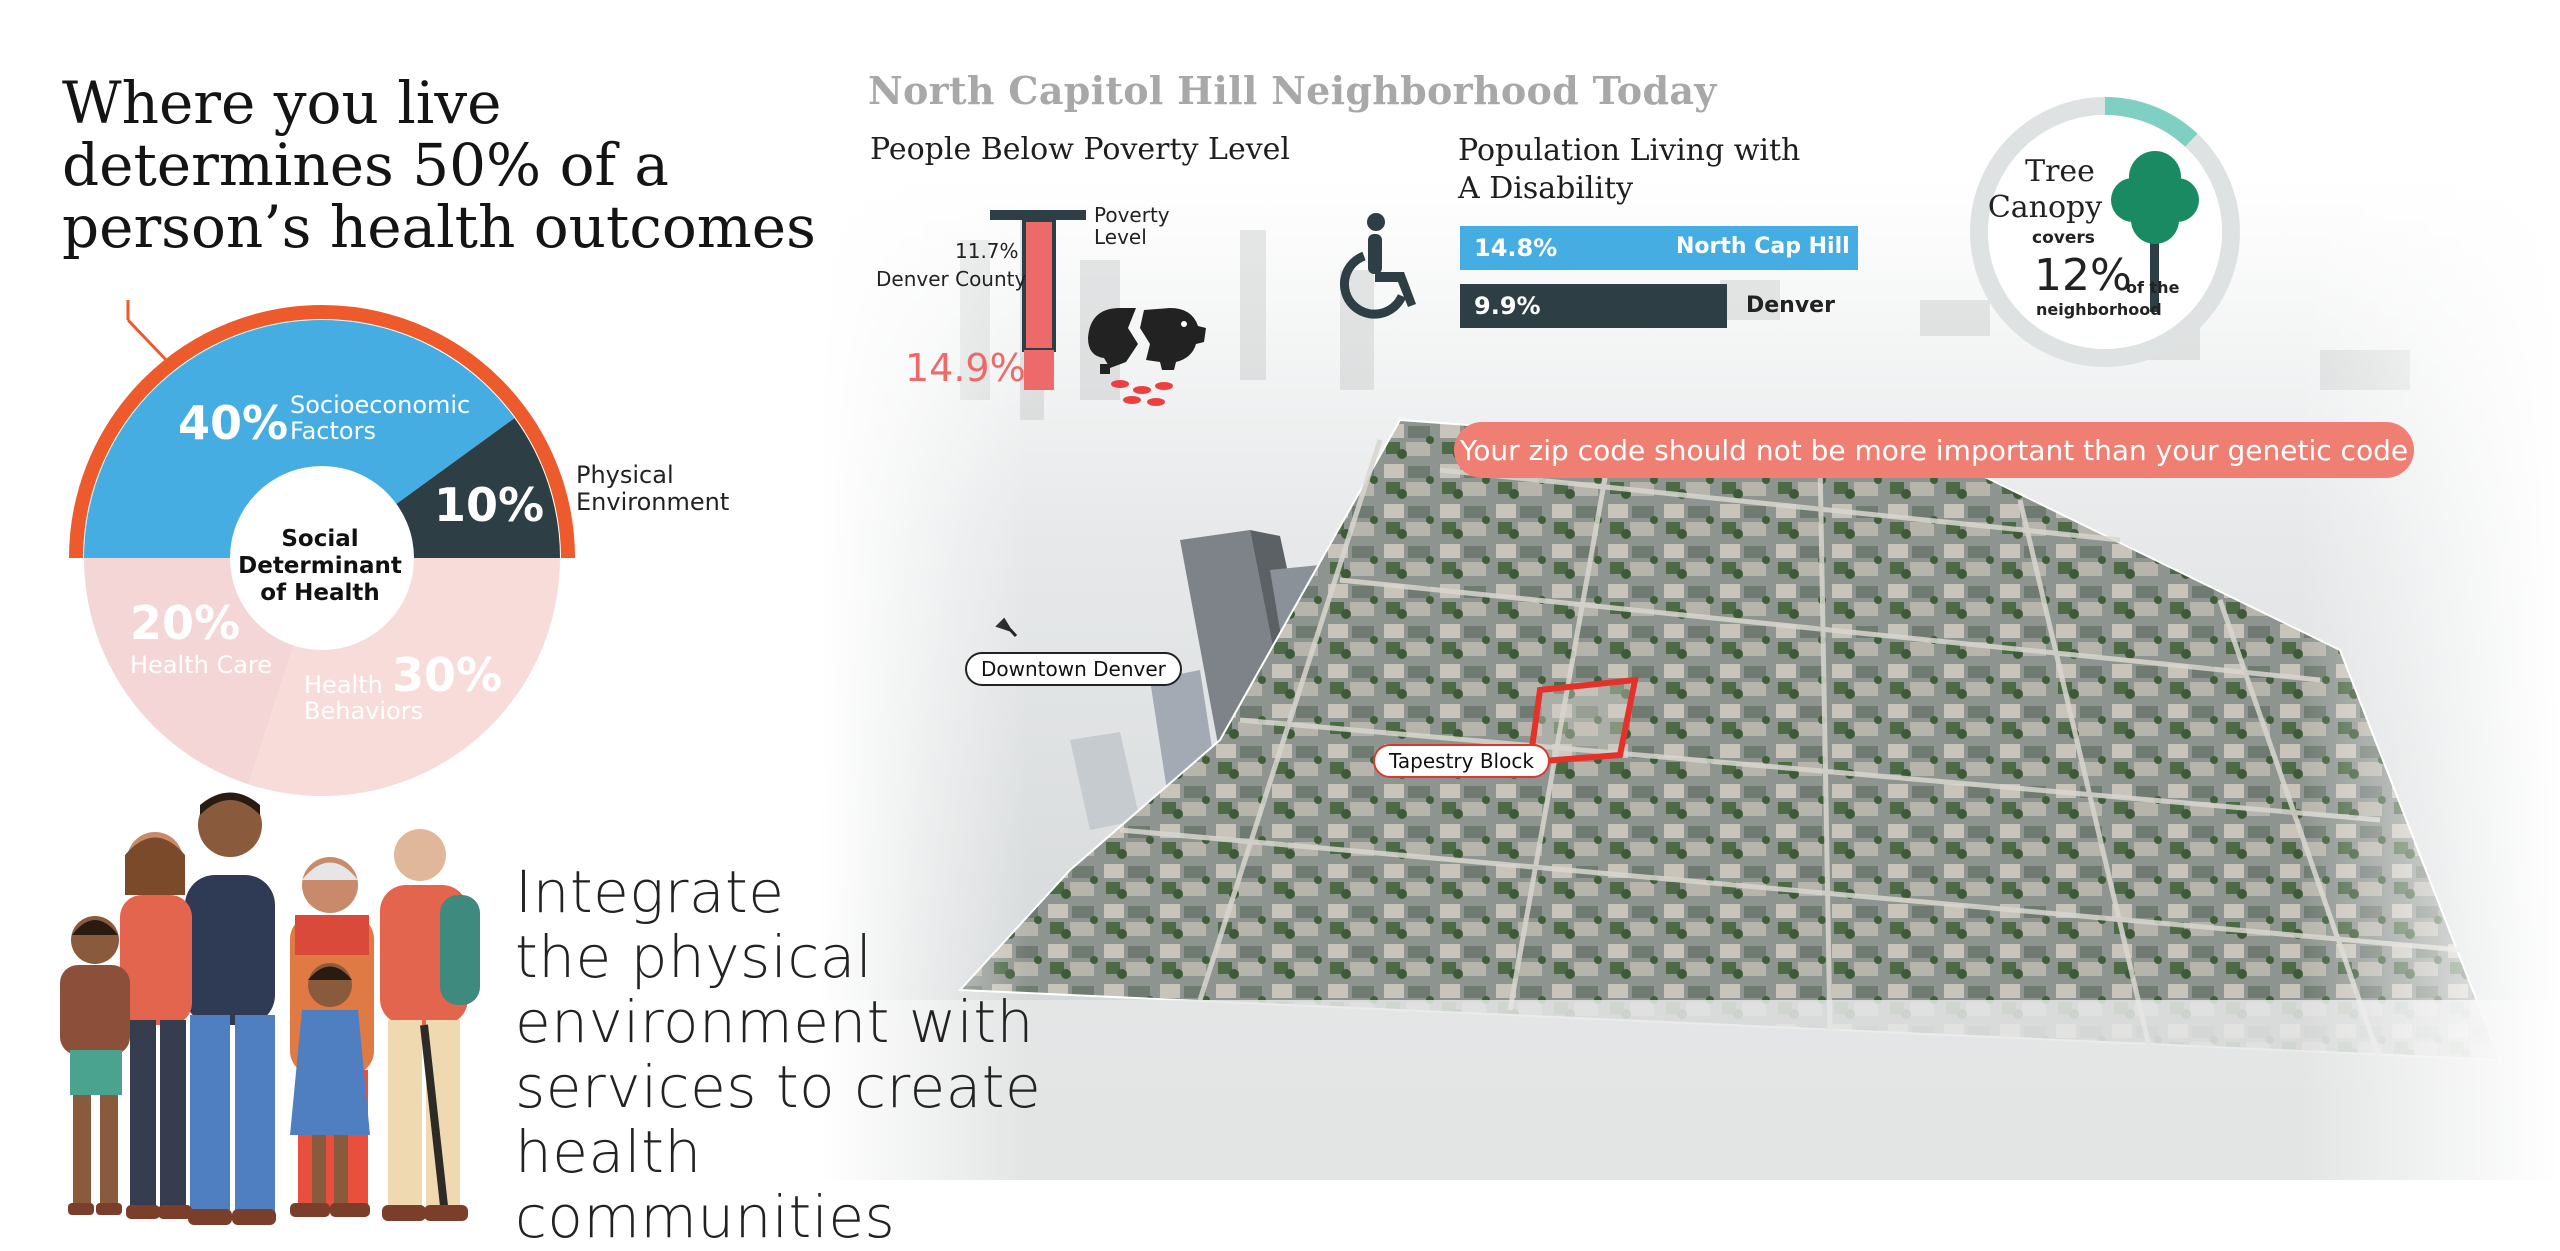  I want to click on county-poverty-pct: 11.7%, so click(987, 251).